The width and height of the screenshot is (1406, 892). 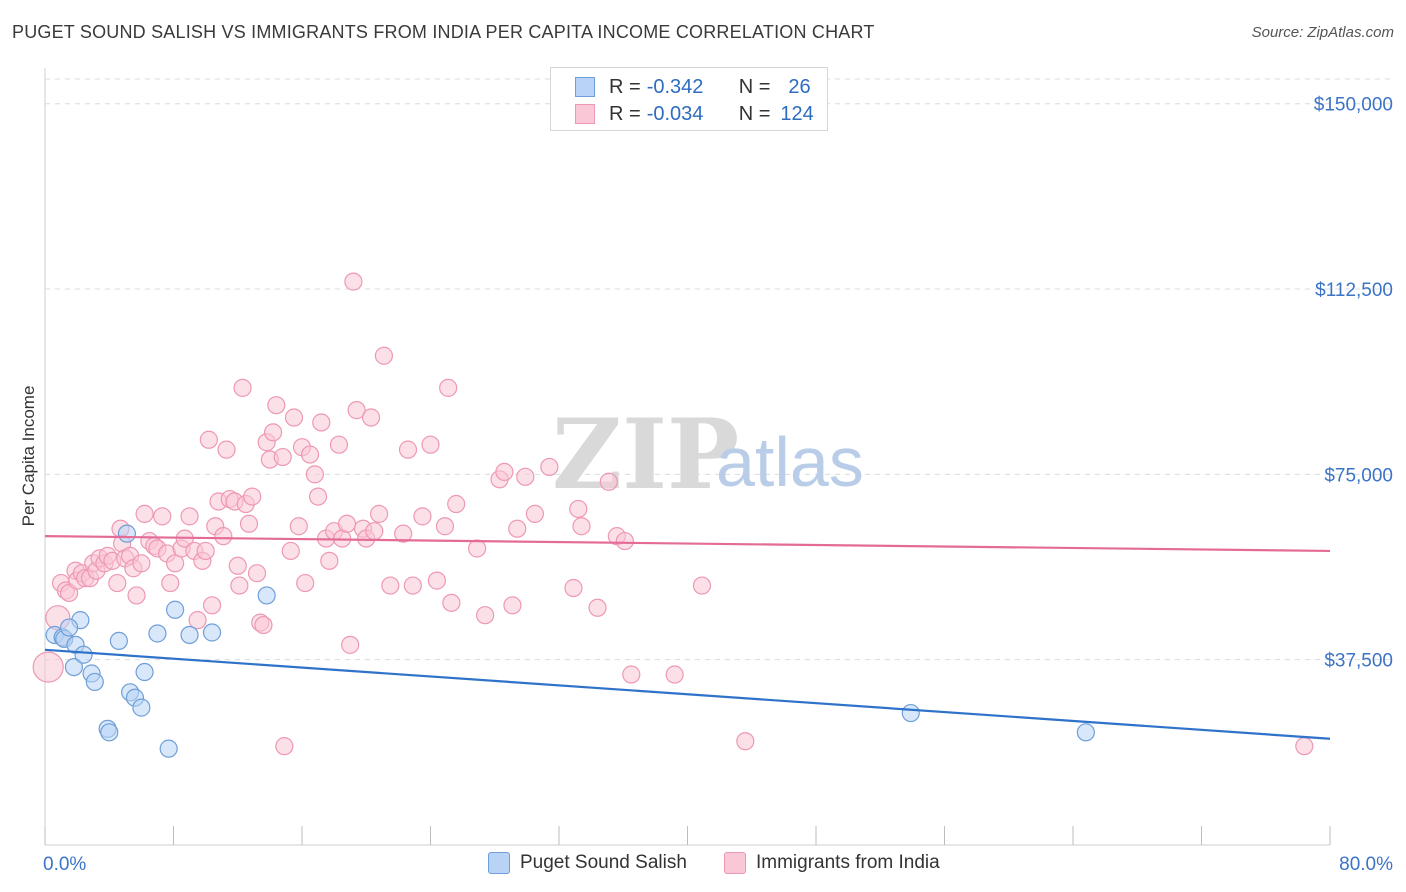 What do you see at coordinates (585, 114) in the screenshot?
I see `legend-swatch-pink` at bounding box center [585, 114].